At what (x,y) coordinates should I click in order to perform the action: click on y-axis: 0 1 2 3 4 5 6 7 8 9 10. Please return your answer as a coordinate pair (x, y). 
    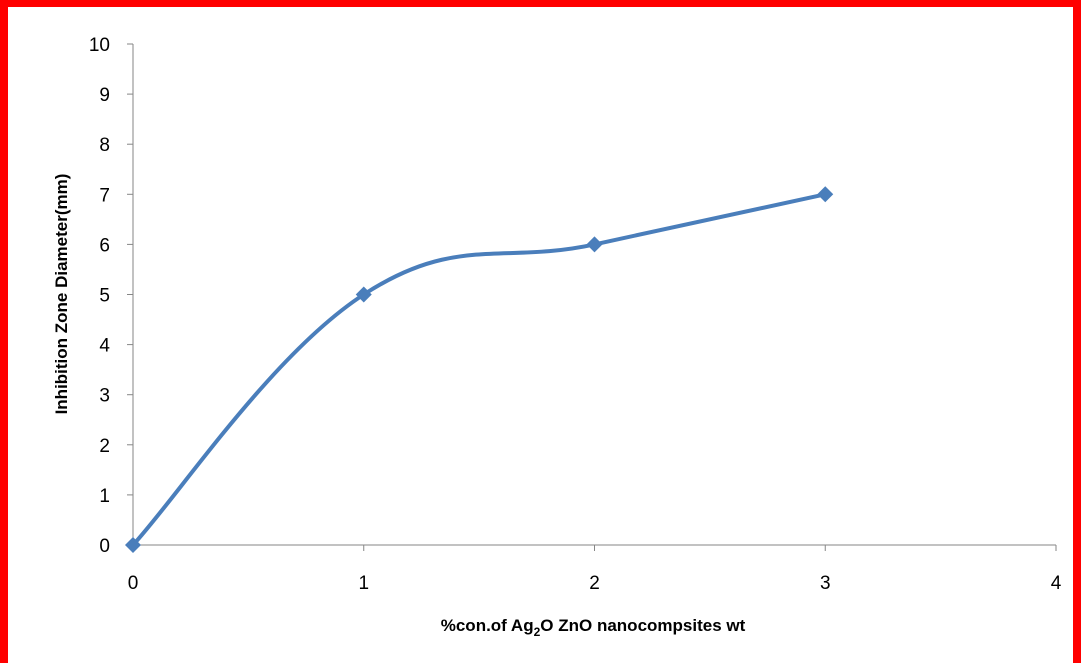
    Looking at the image, I should click on (111, 296).